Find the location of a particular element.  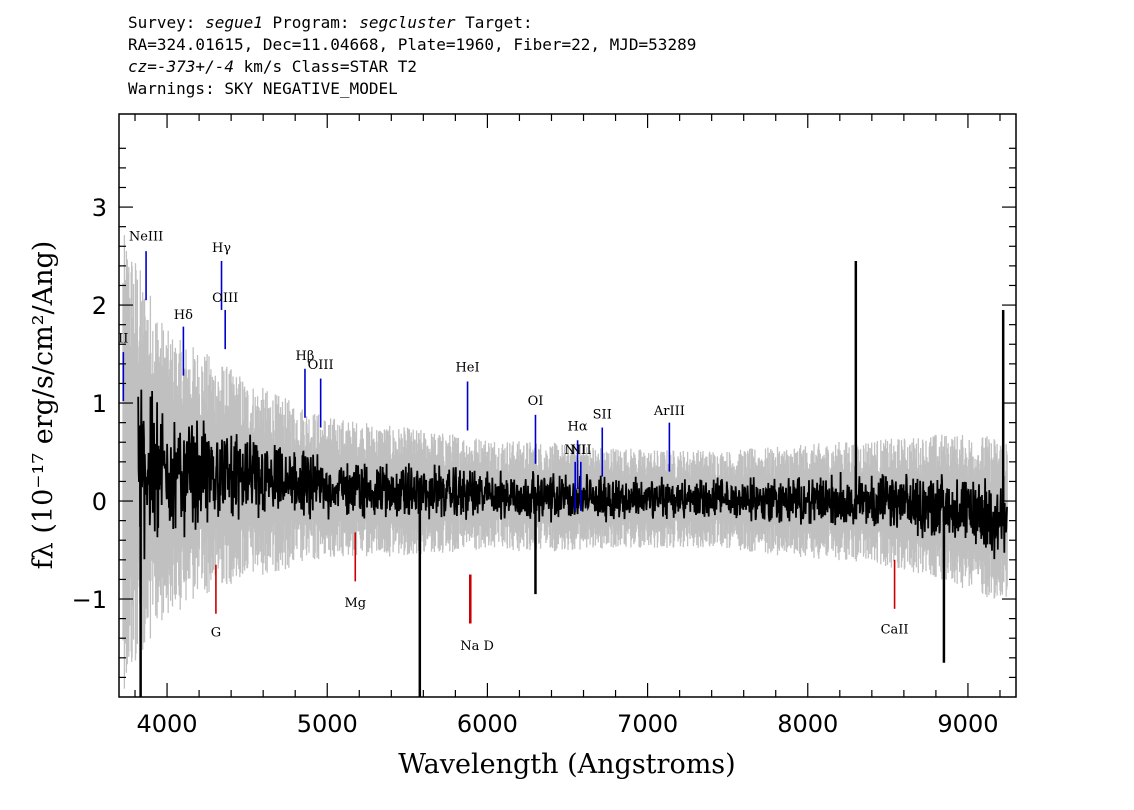

x-tick-label: 4000 is located at coordinates (167, 724).